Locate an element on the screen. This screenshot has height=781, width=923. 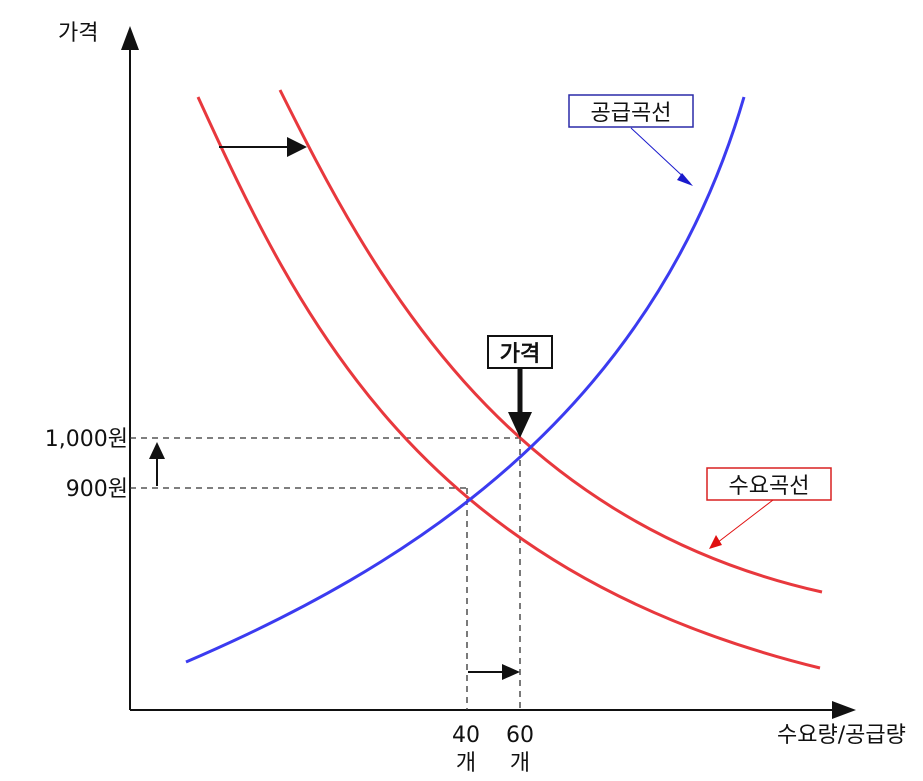
guide-lines is located at coordinates (325, 573).